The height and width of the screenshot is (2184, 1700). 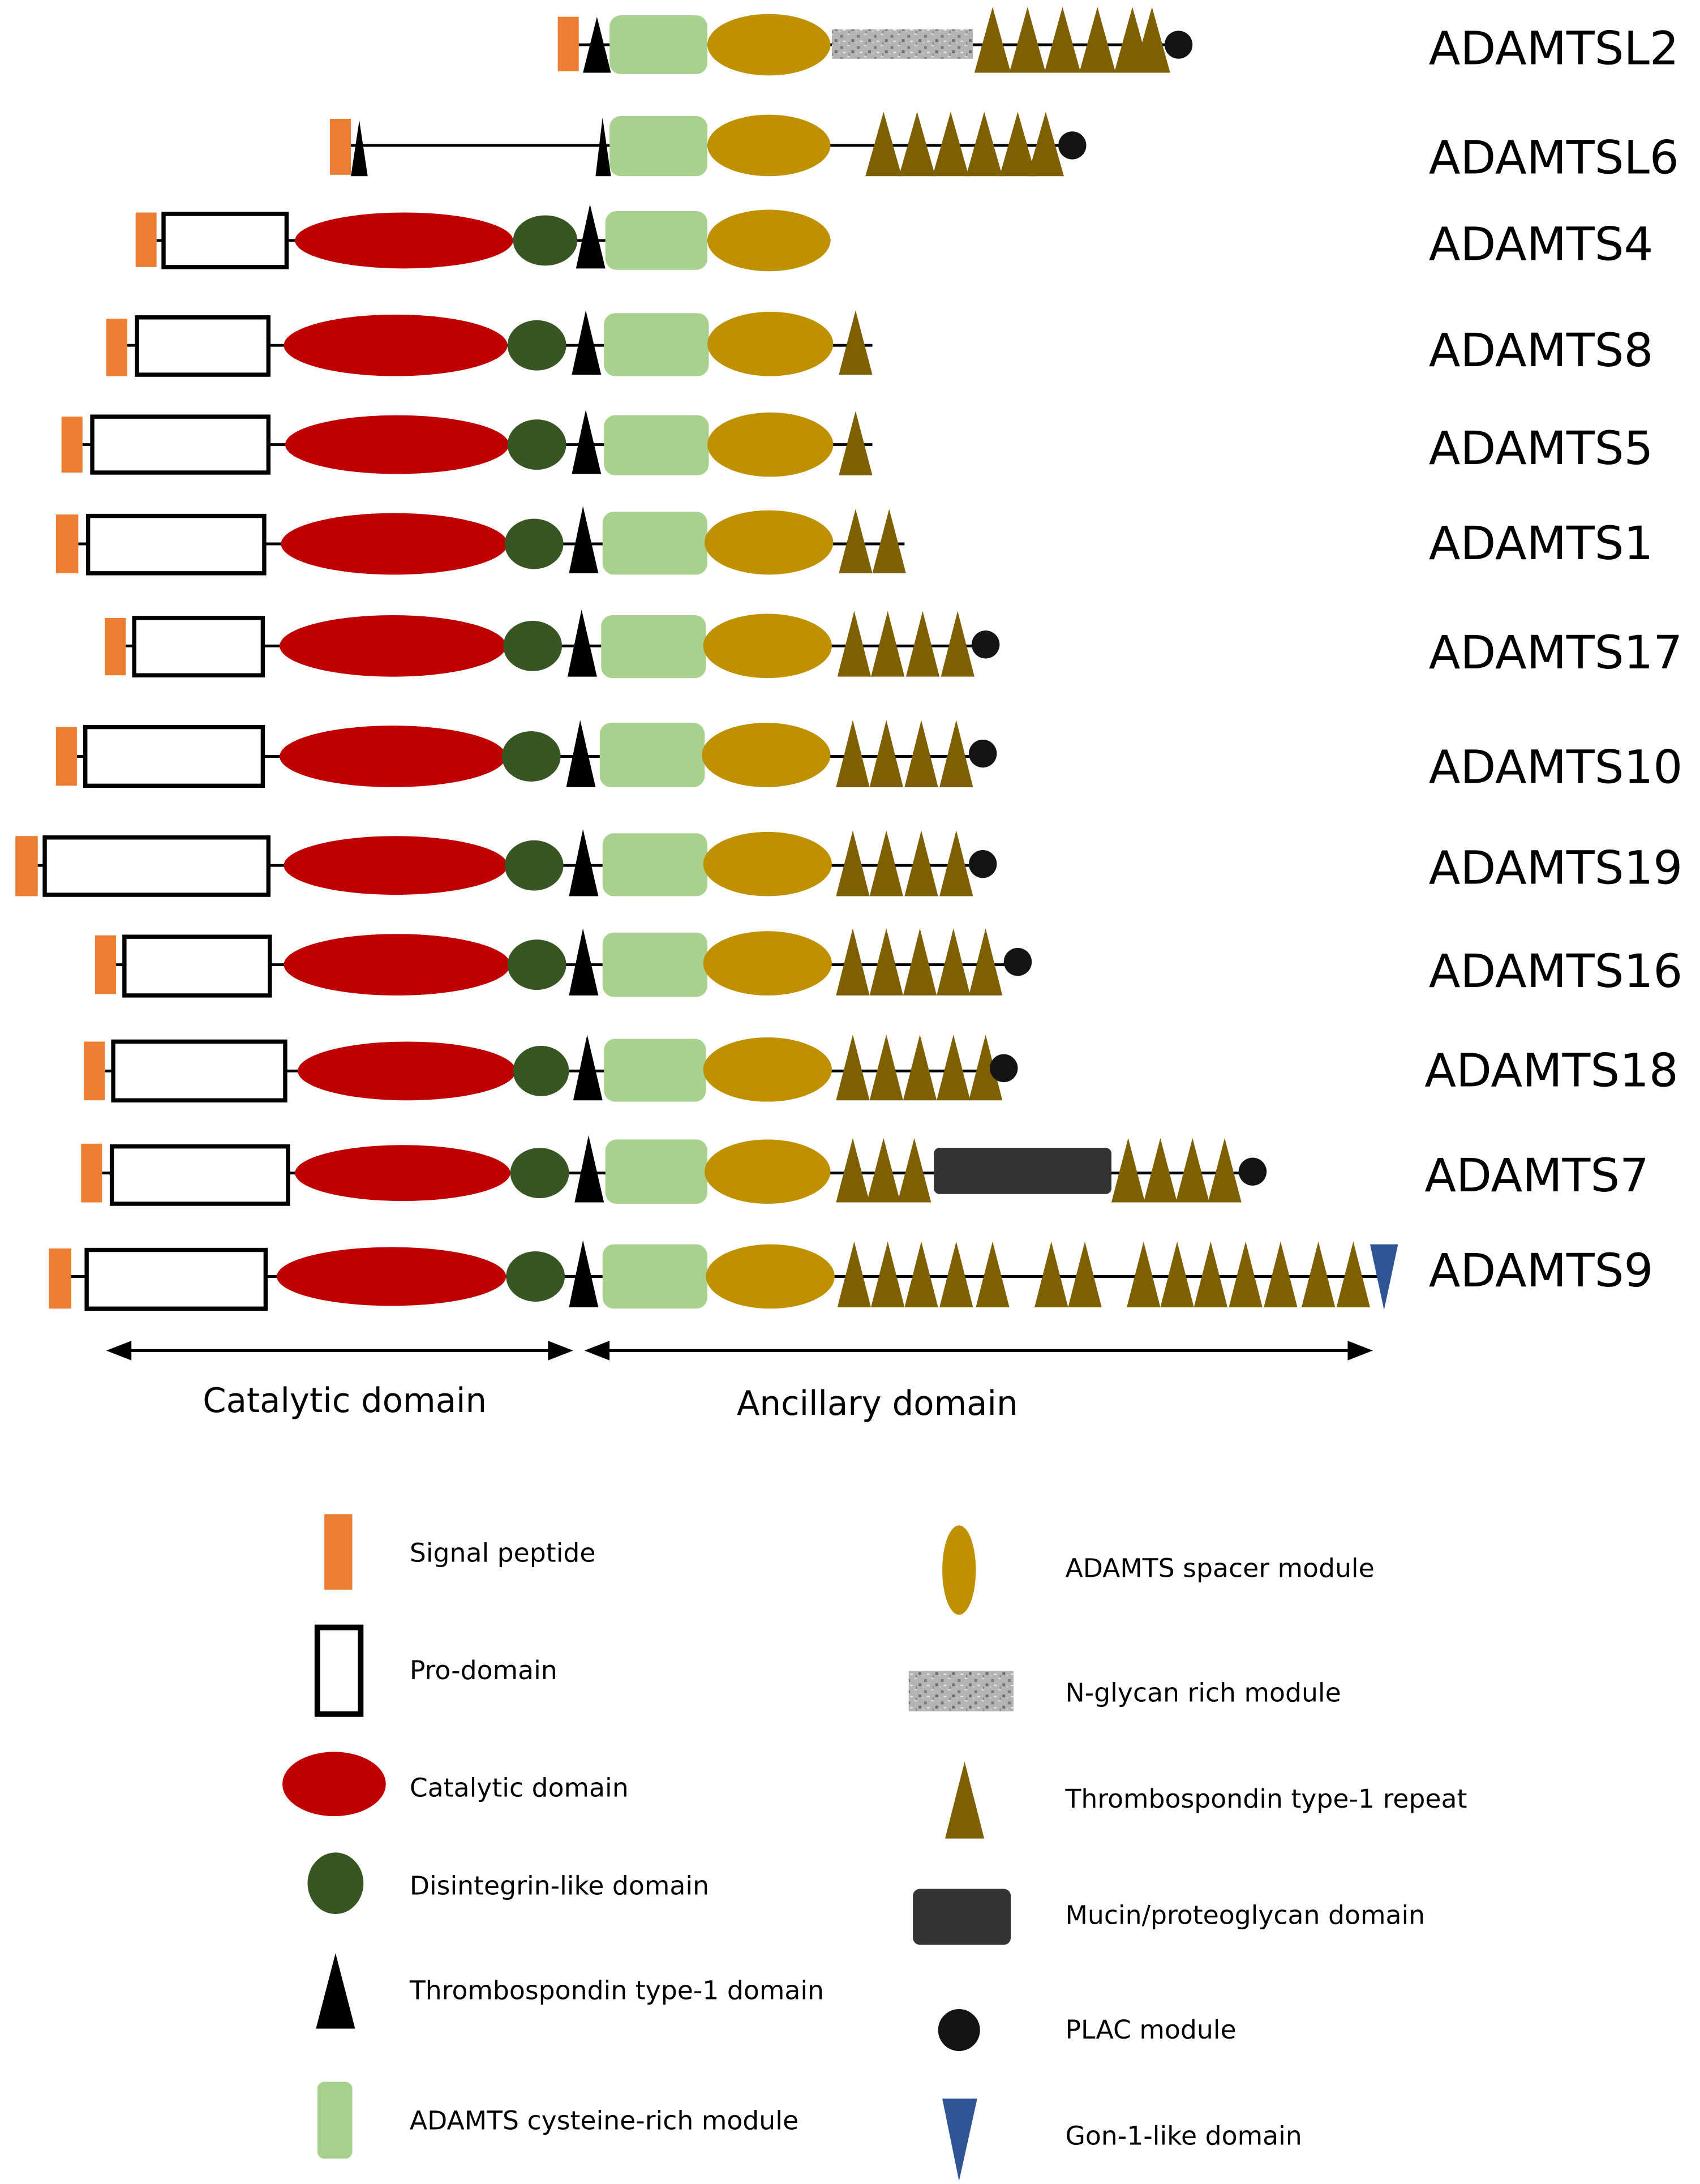 I want to click on legend-item-tsp1-domain: Thrombospondin type-1 domain, so click(x=570, y=1991).